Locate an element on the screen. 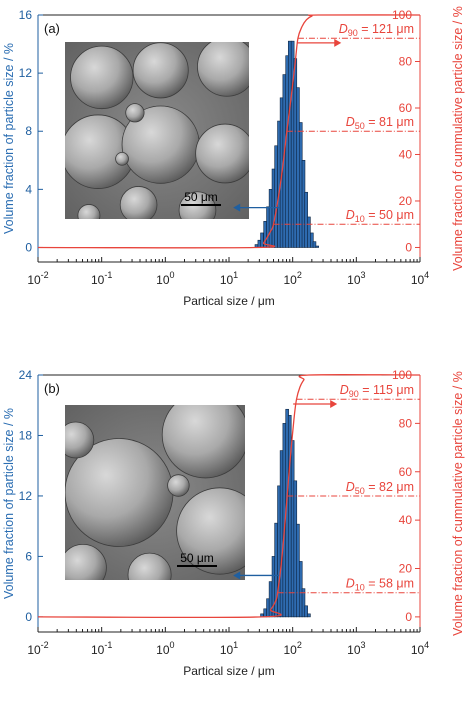  left-y-tick-label: 4 is located at coordinates (28, 189).